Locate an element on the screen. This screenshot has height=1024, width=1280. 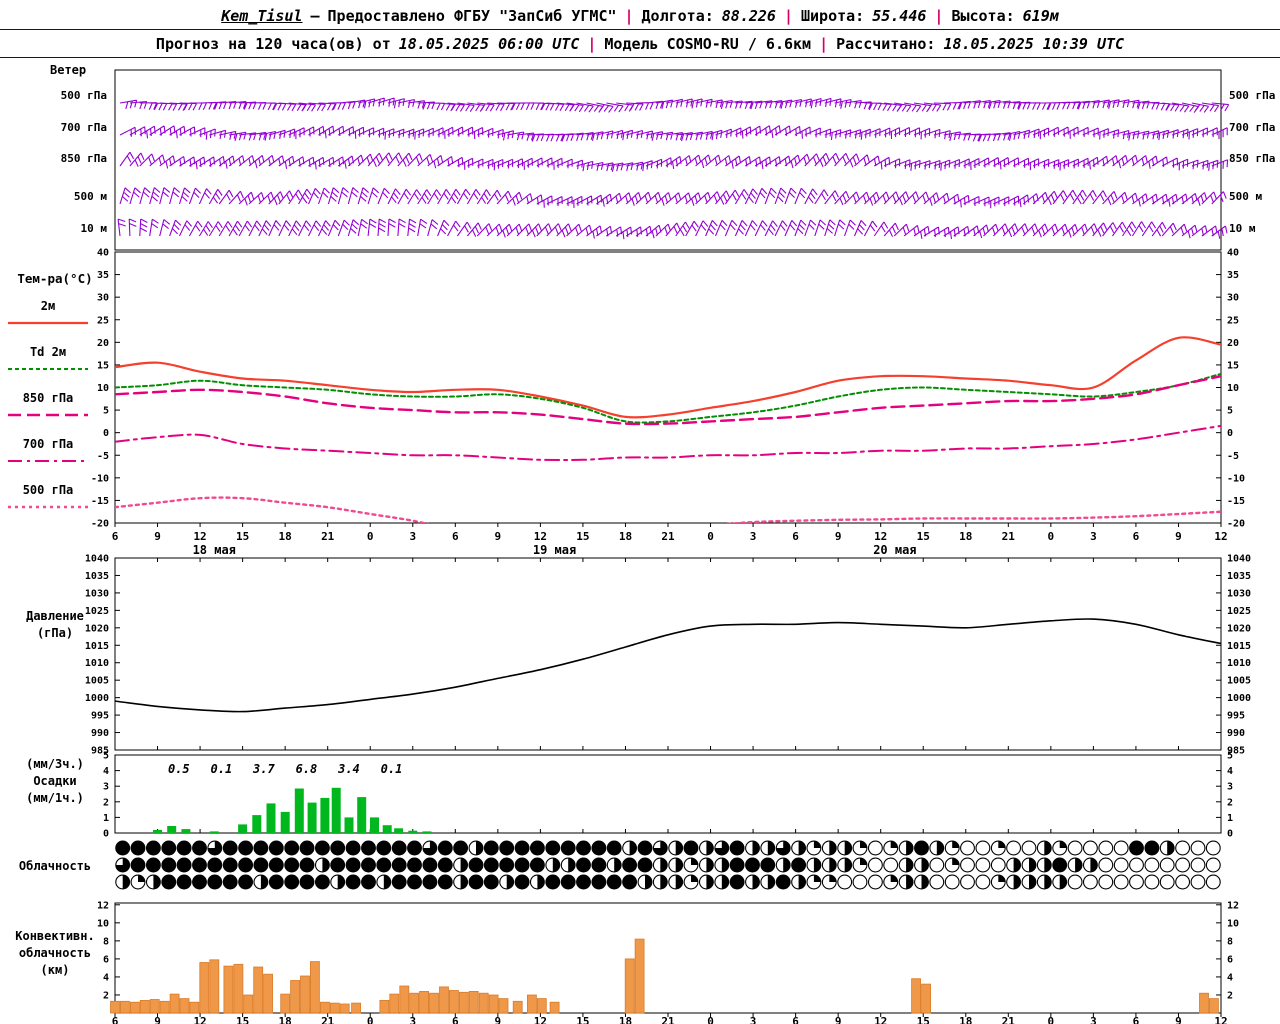
conv-tick-label: 6 is located at coordinates (1230, 959).